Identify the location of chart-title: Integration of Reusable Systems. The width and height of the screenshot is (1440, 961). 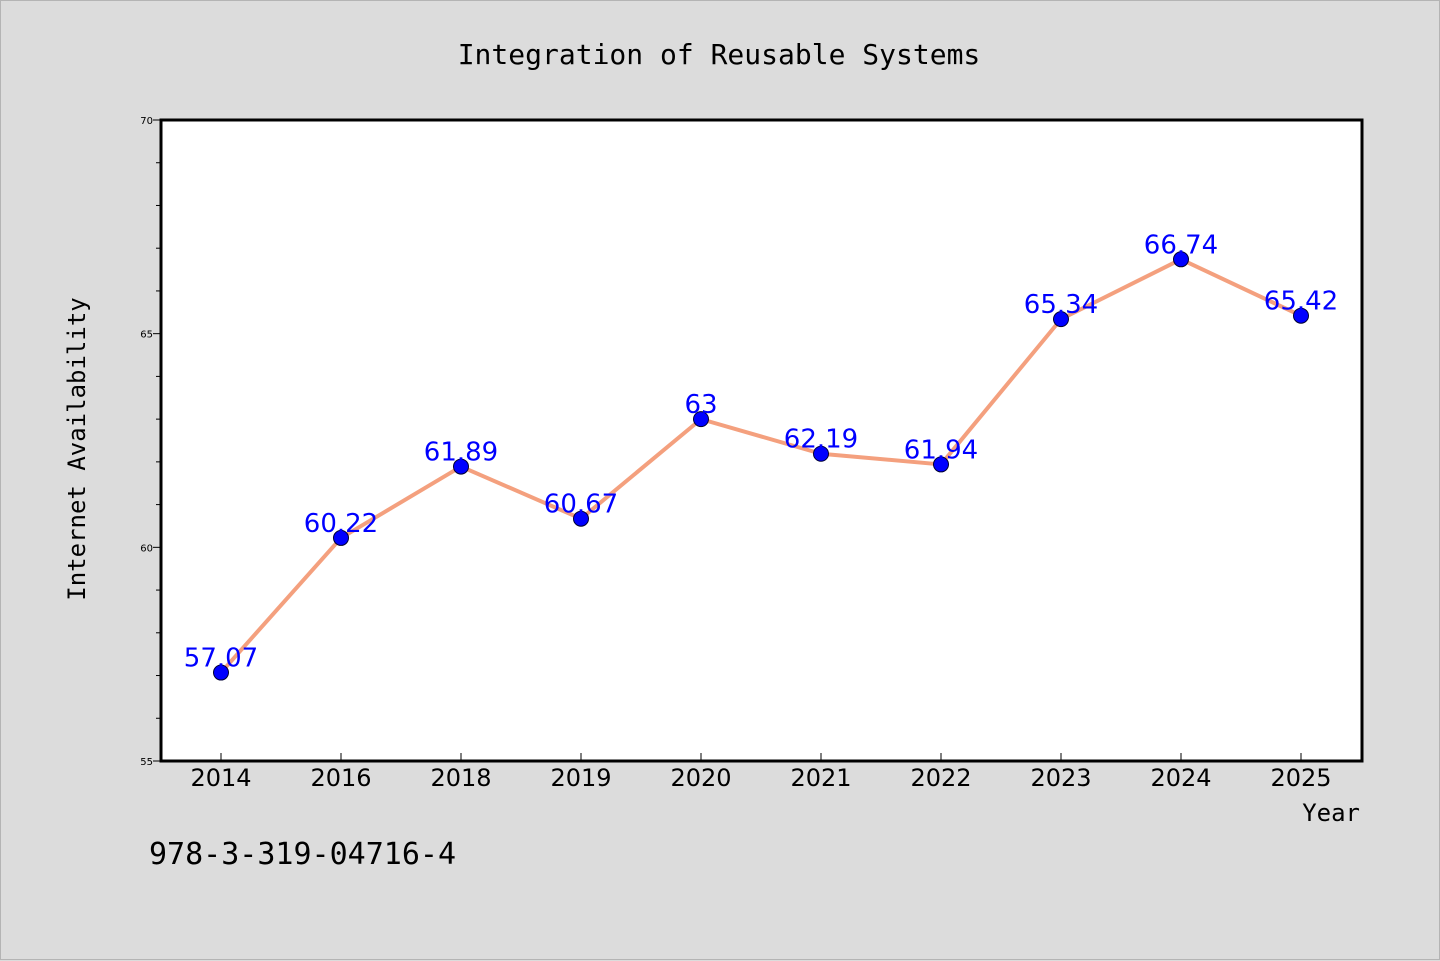
(719, 54).